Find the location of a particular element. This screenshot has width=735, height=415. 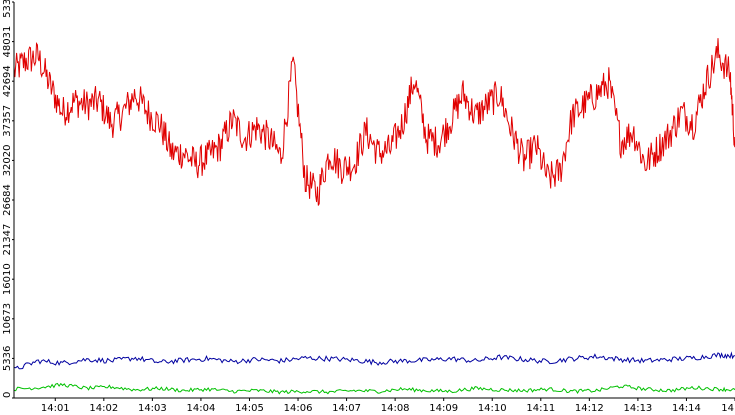

x-tick-label: 14:01 is located at coordinates (55, 408).